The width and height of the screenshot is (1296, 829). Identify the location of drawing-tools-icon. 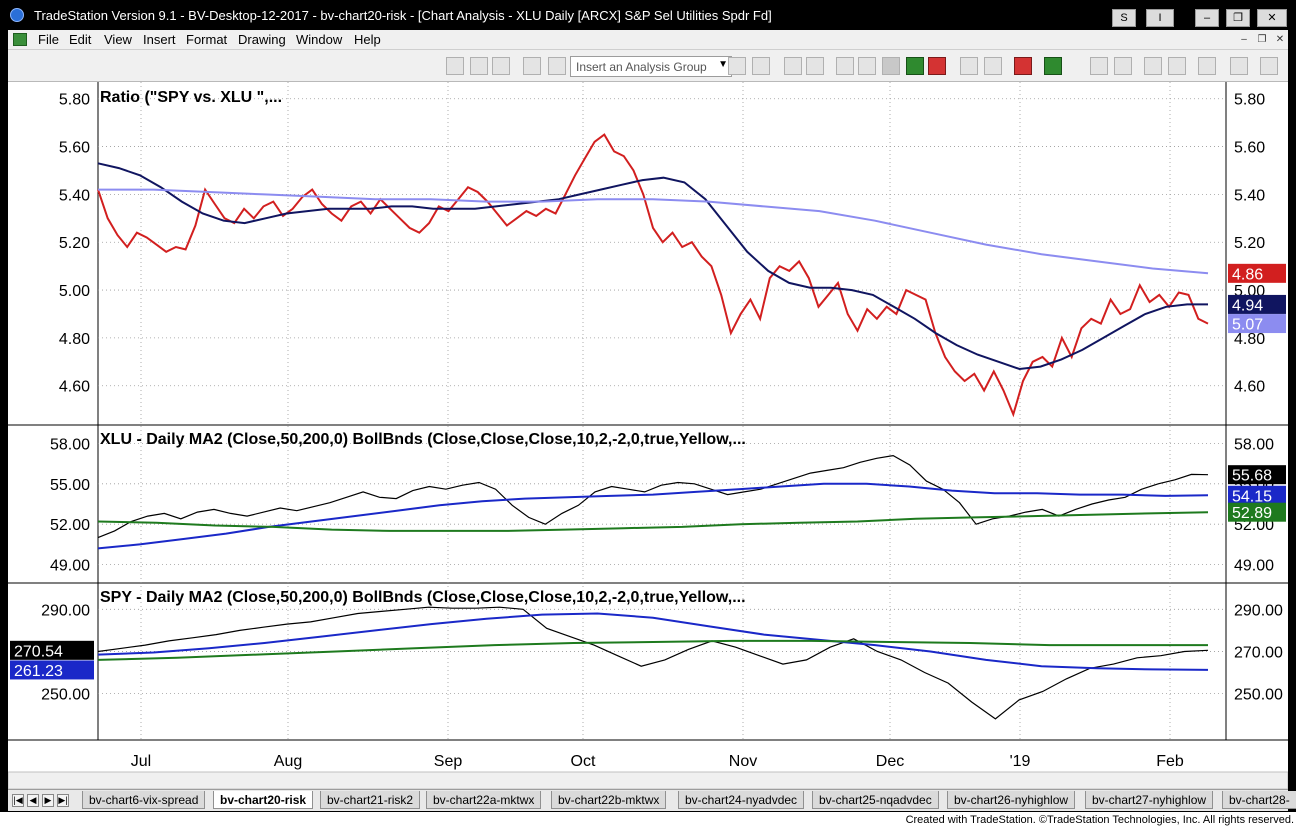
(1207, 66).